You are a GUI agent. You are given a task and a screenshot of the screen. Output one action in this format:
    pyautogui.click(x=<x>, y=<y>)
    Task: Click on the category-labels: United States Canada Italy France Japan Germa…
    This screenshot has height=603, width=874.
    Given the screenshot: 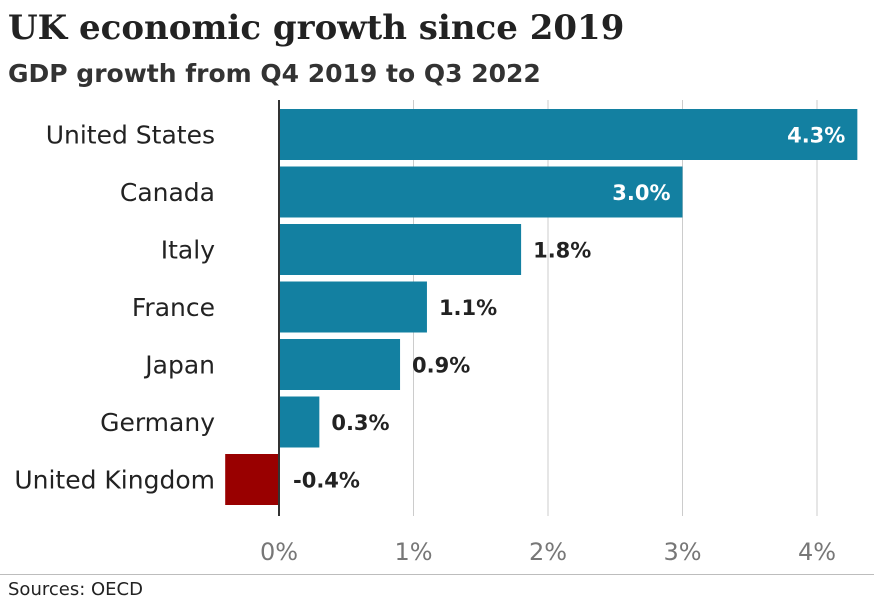 What is the action you would take?
    pyautogui.click(x=114, y=308)
    